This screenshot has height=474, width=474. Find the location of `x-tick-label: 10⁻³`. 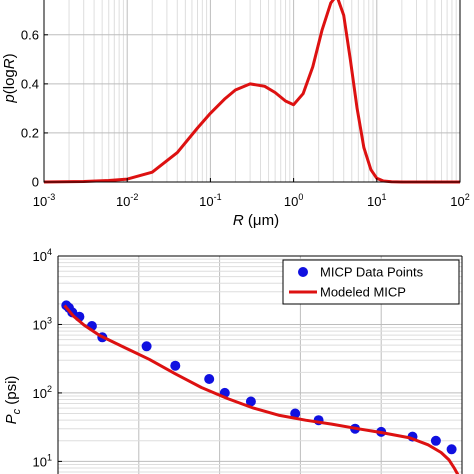

x-tick-label: 10⁻³ is located at coordinates (44, 200).